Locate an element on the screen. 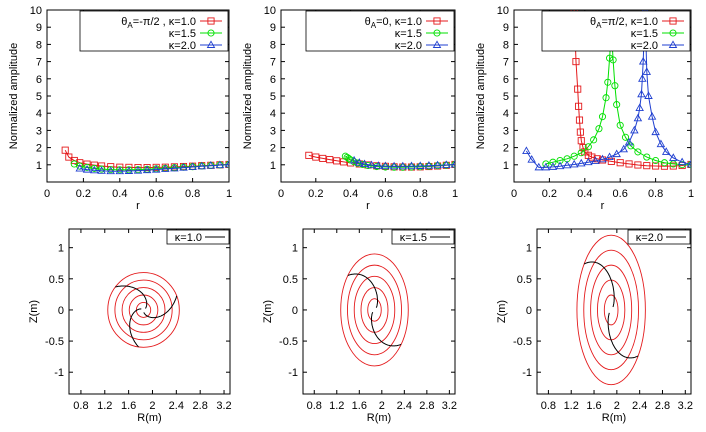 Image resolution: width=706 pixels, height=432 pixels. x-axis-label: R(m) is located at coordinates (379, 418).